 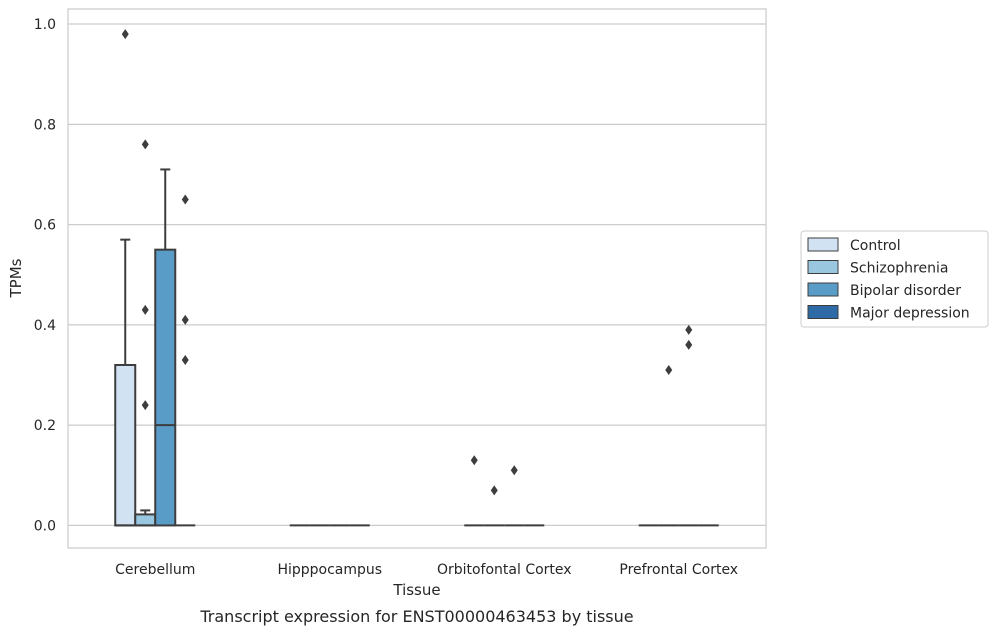 I want to click on legend-frame, so click(x=894, y=279).